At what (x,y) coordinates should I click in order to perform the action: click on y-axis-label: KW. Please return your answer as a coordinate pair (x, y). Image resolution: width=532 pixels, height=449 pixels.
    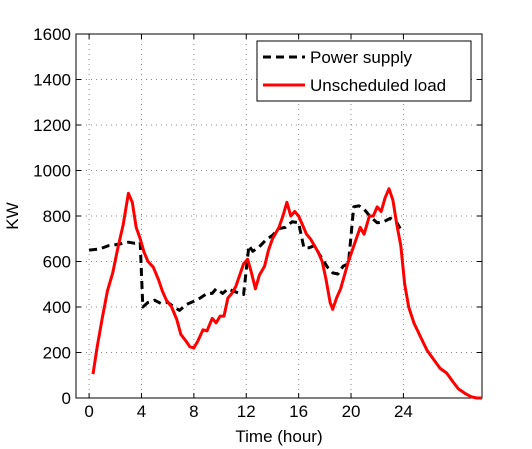
    Looking at the image, I should click on (12, 215).